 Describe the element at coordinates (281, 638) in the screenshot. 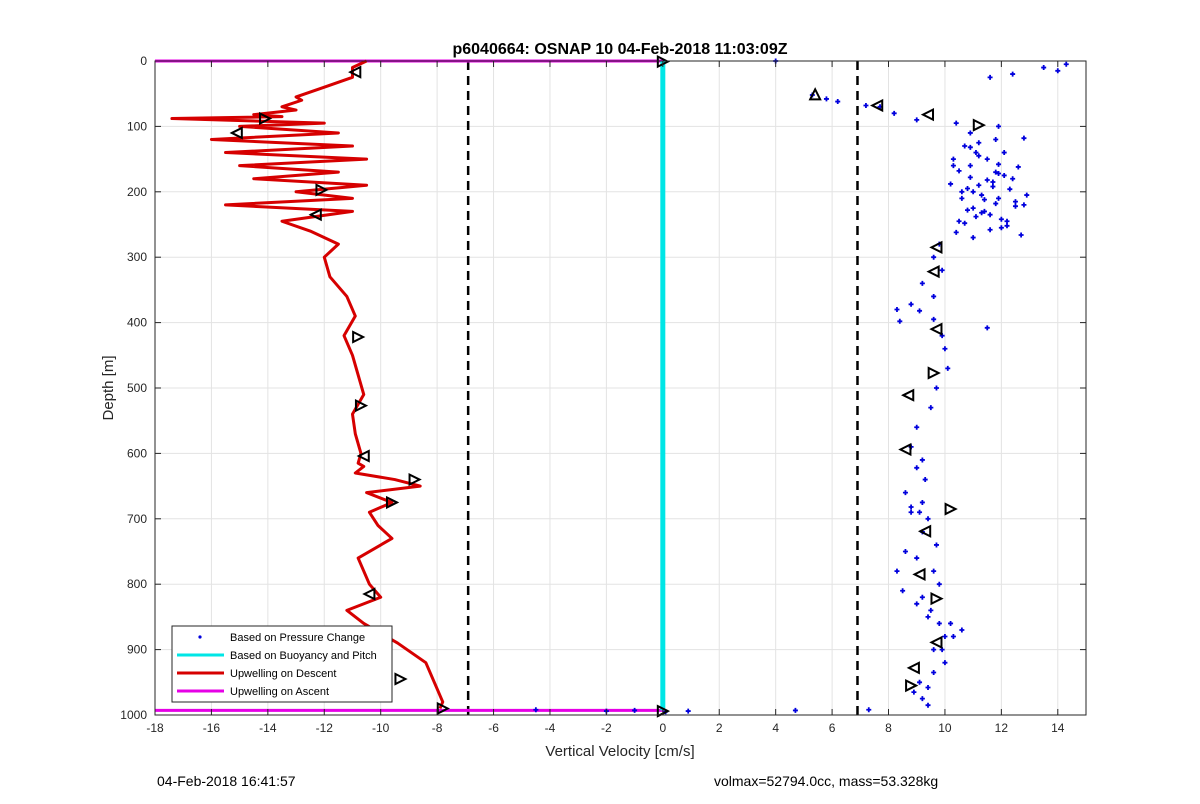

I see `legend-entry: Based on Pressure Change` at that location.